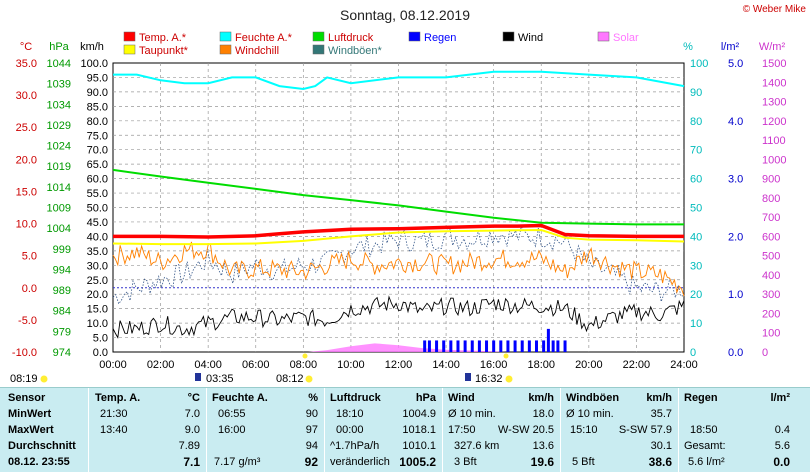  I want to click on solar-tick: 900, so click(771, 180).